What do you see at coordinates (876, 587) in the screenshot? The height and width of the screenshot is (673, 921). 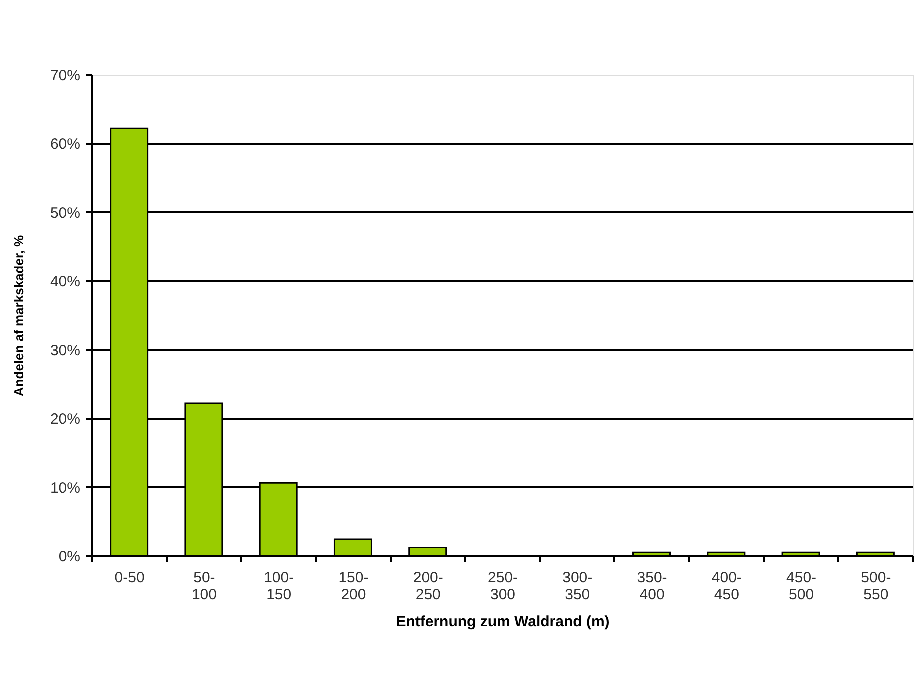 I see `x-tick-label: 500-550` at bounding box center [876, 587].